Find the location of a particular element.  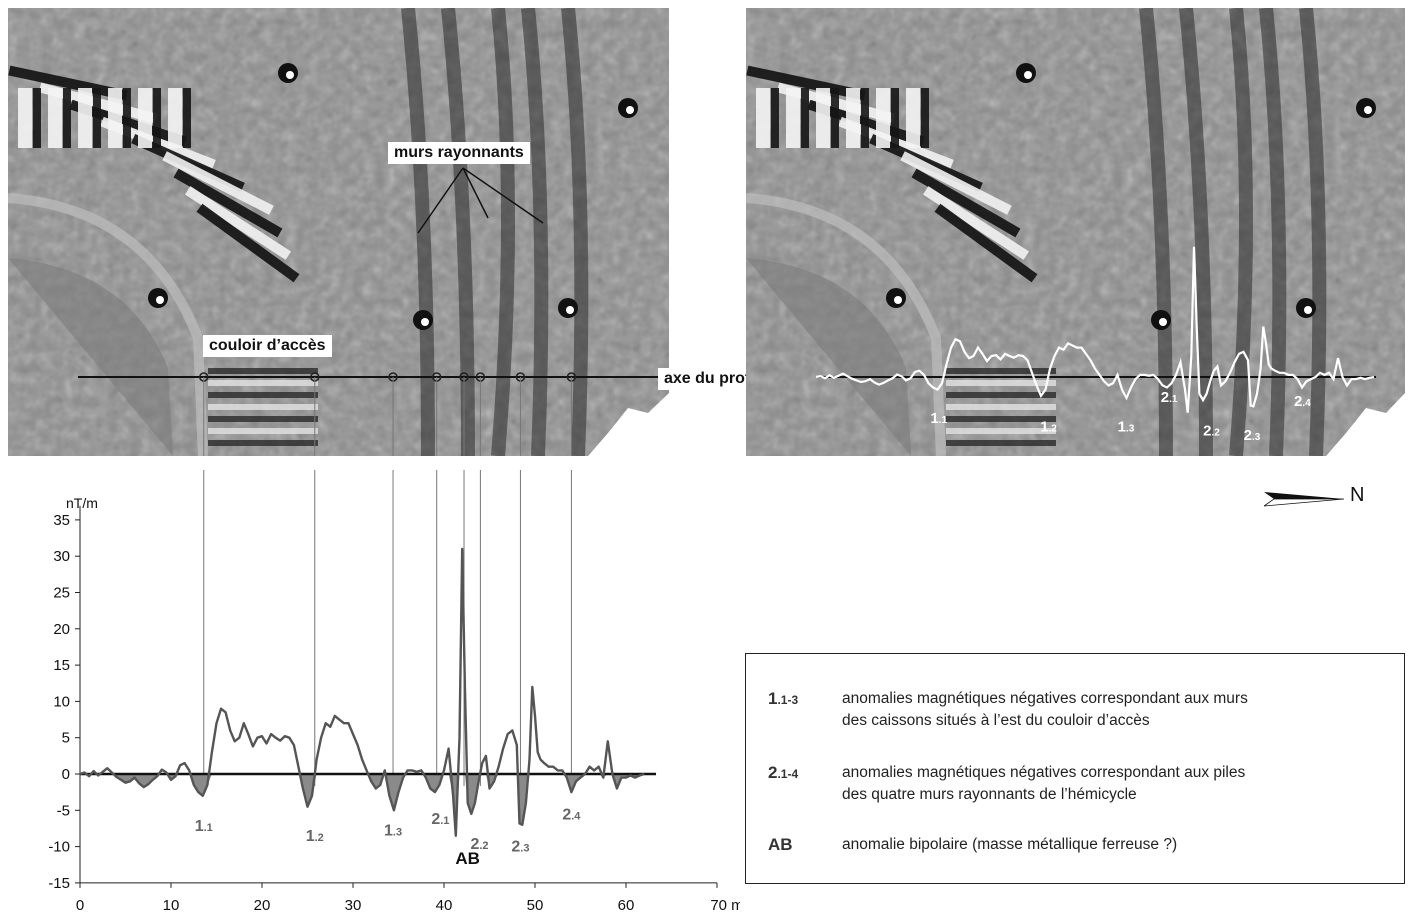

y-tick-label: 5 is located at coordinates (66, 738).